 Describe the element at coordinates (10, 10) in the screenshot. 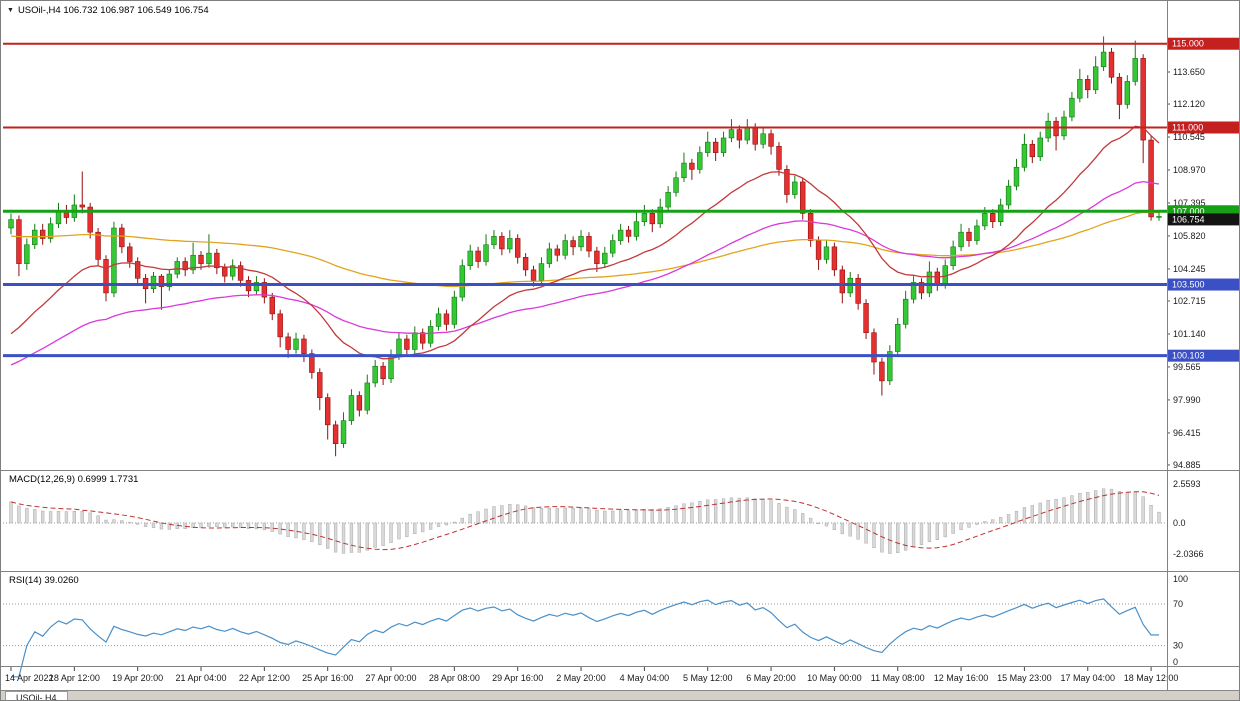

I see `chart-dropdown-icon: ▼` at that location.